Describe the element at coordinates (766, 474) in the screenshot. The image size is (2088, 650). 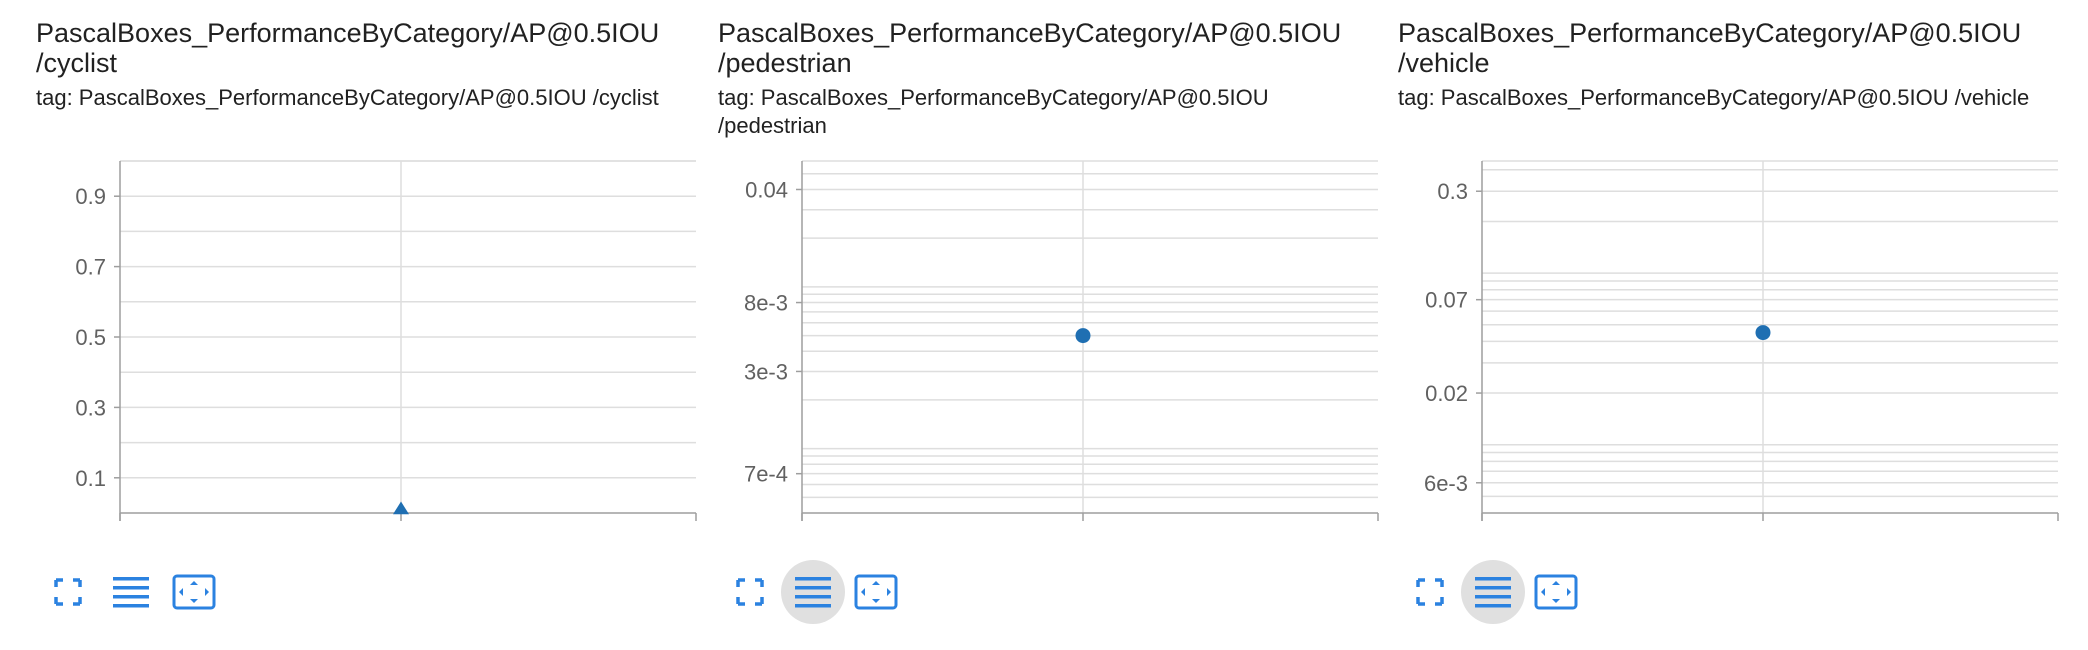
I see `y-tick-label: 7e-4` at that location.